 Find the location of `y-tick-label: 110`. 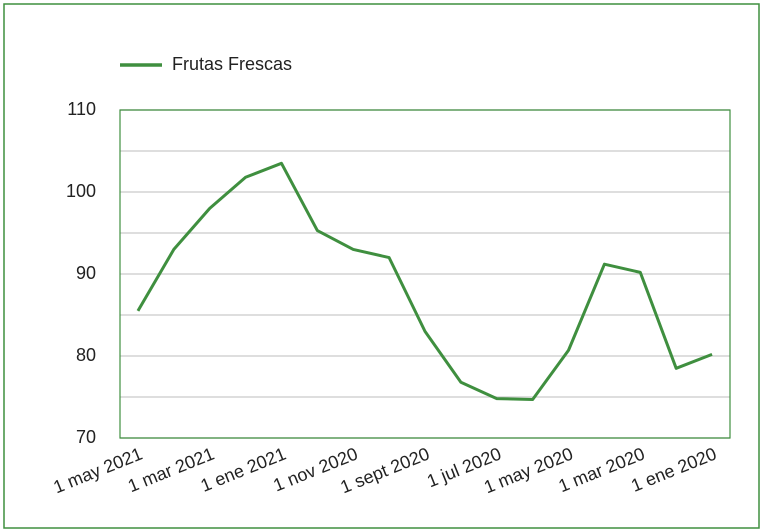

y-tick-label: 110 is located at coordinates (81, 109).